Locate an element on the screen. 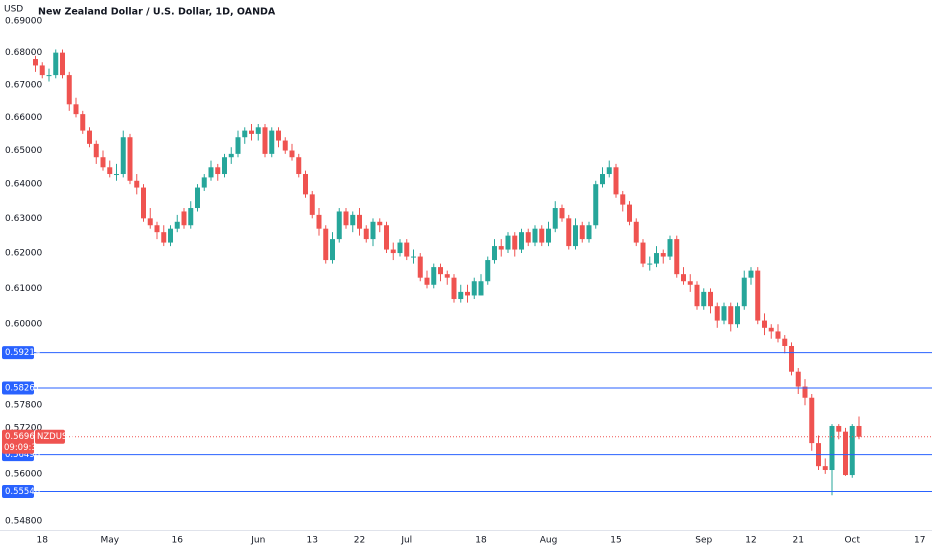 Image resolution: width=932 pixels, height=550 pixels. y-tick-label: 0.57200 is located at coordinates (23, 428).